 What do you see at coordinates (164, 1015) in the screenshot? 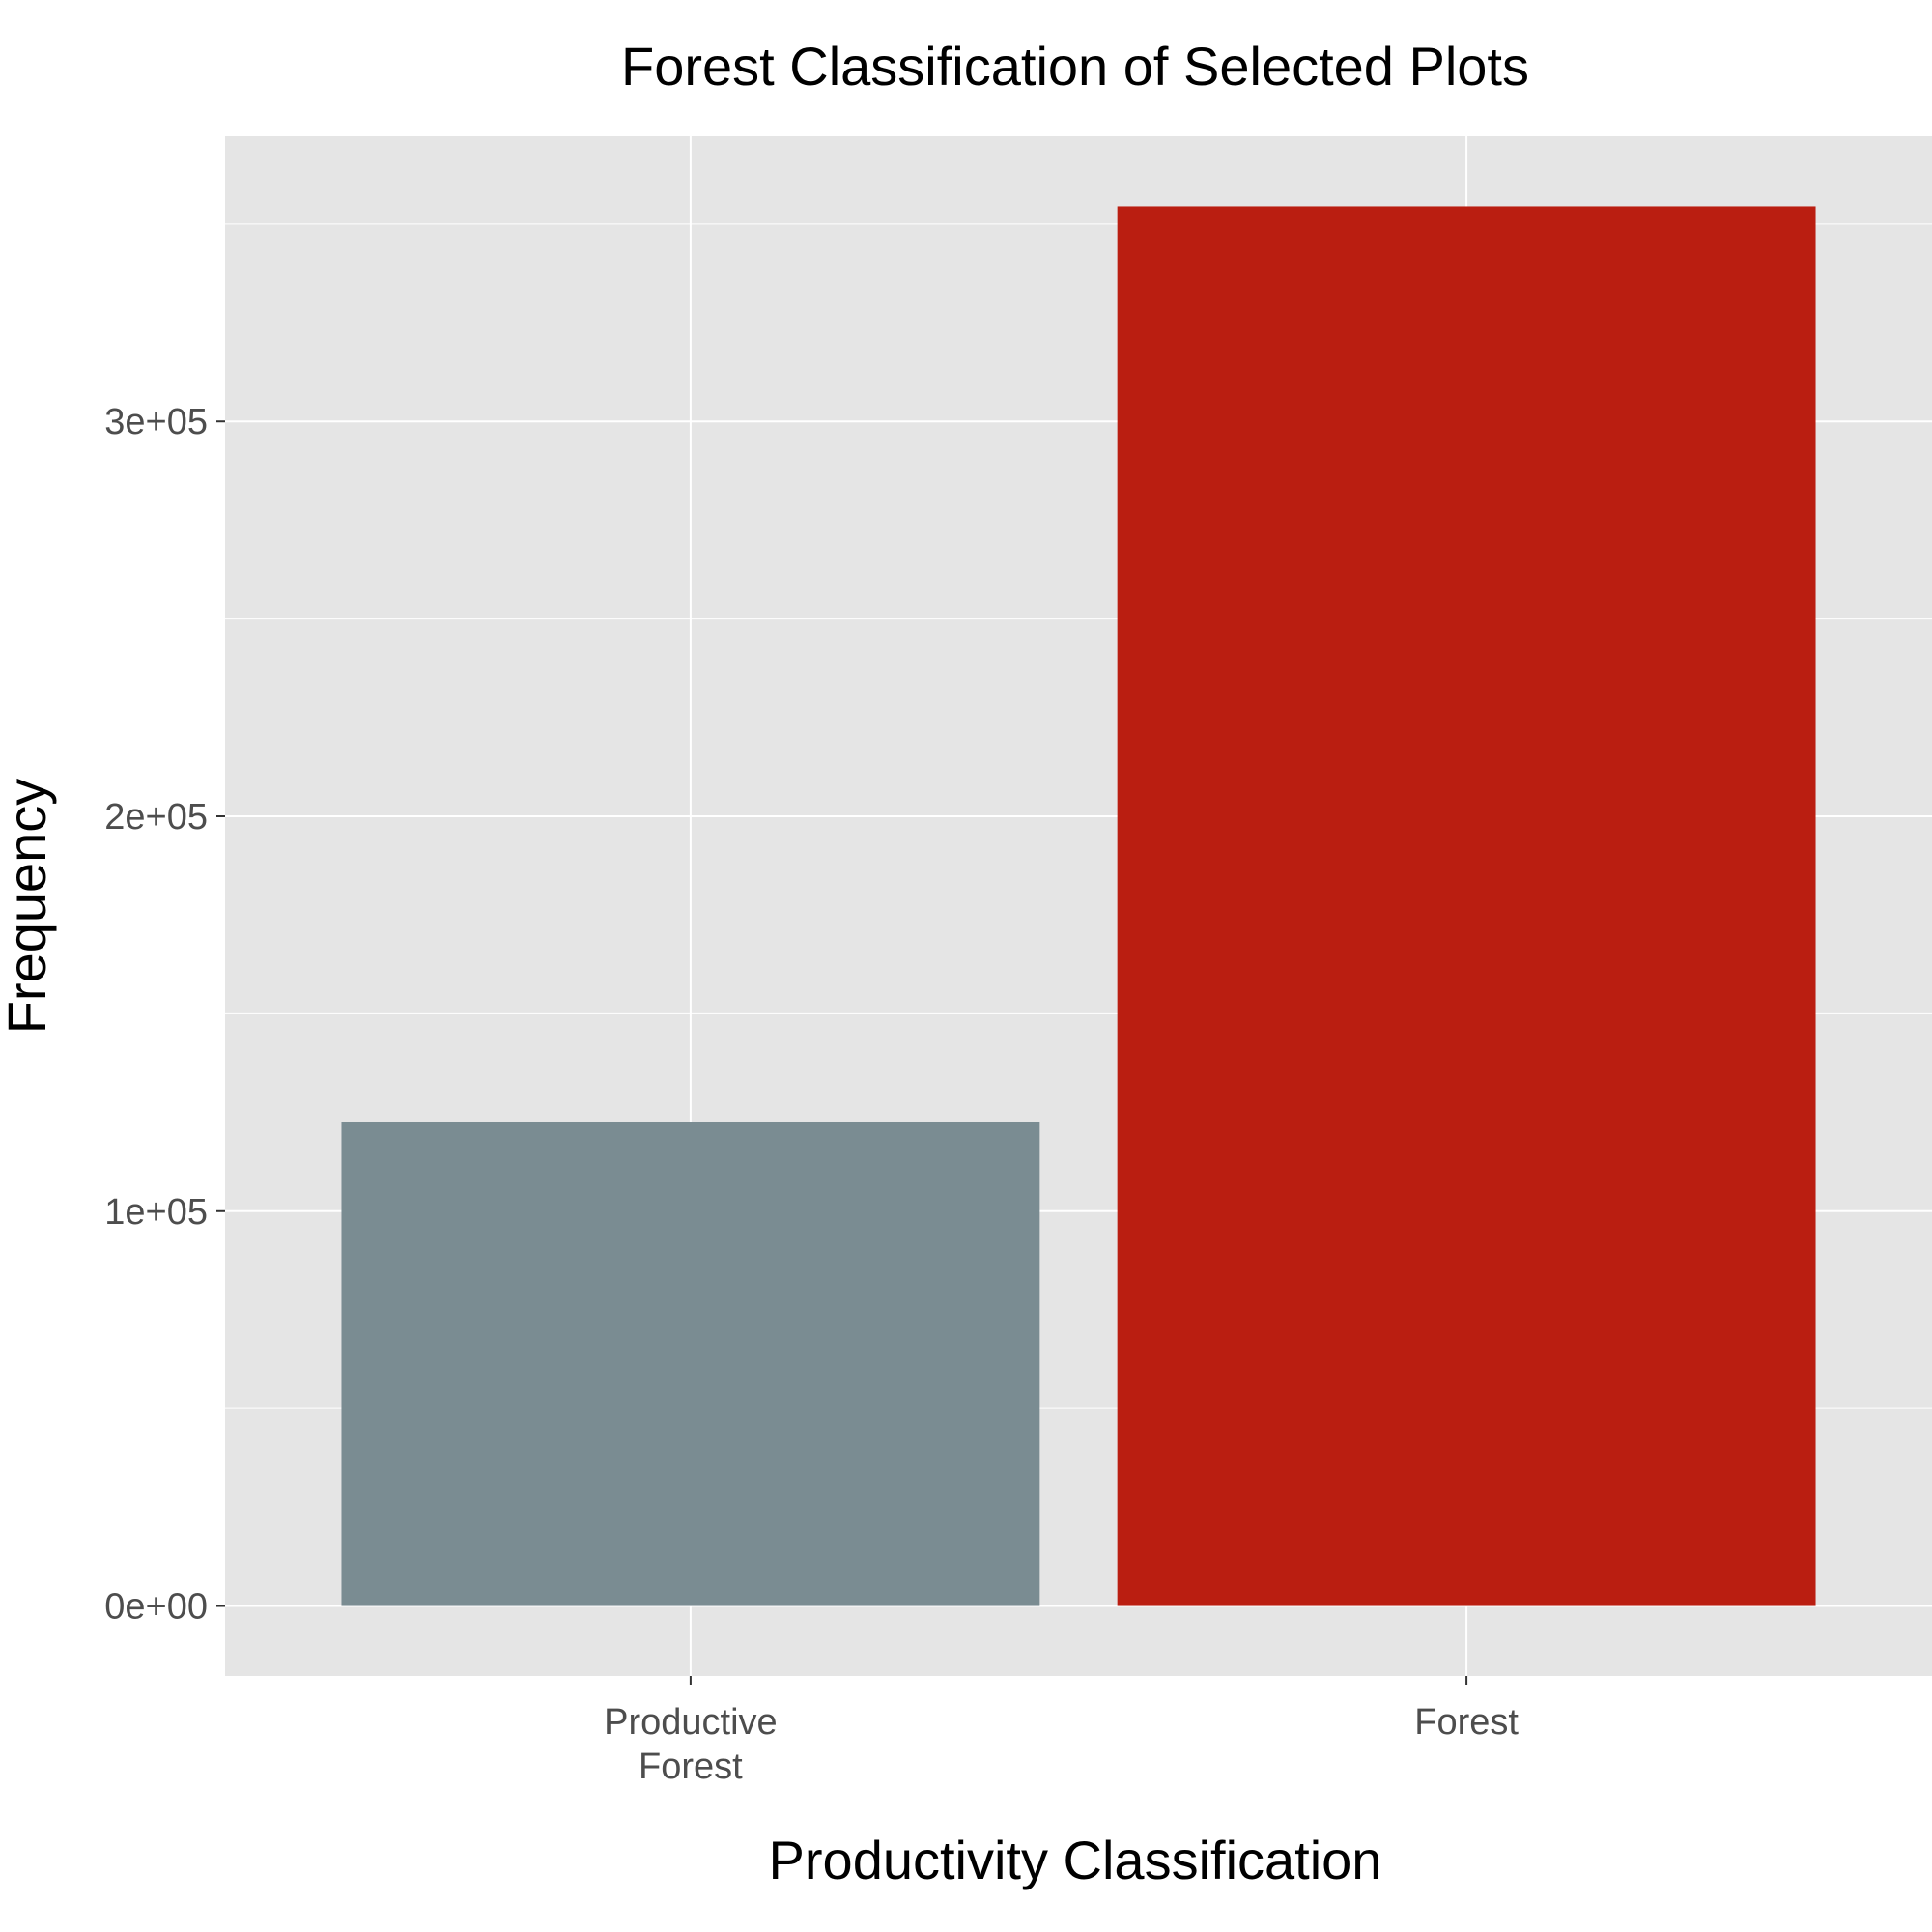
I see `y-axis: 0e+00 1e+05 2e+05 3e+05` at bounding box center [164, 1015].